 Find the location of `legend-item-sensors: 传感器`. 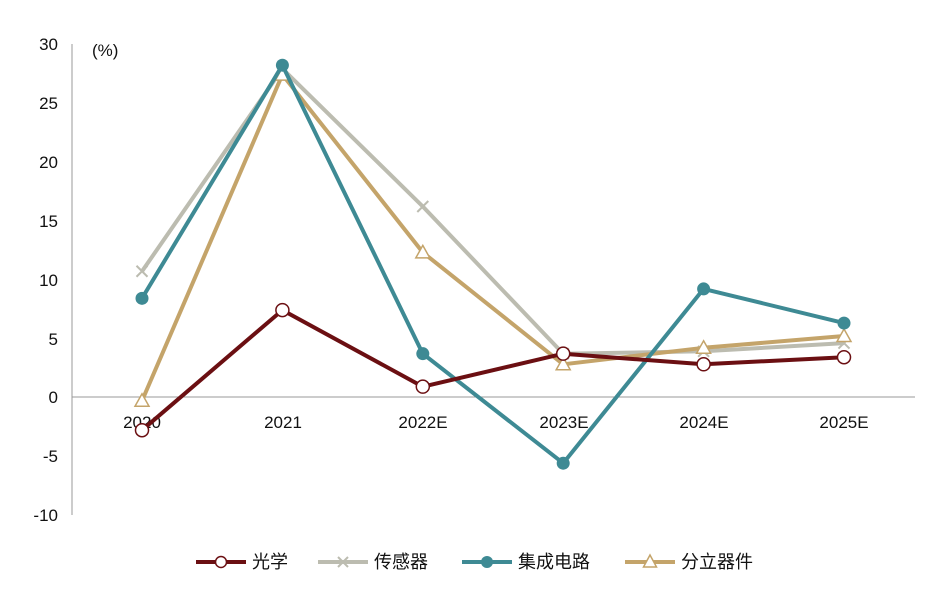

legend-item-sensors: 传感器 is located at coordinates (373, 562).